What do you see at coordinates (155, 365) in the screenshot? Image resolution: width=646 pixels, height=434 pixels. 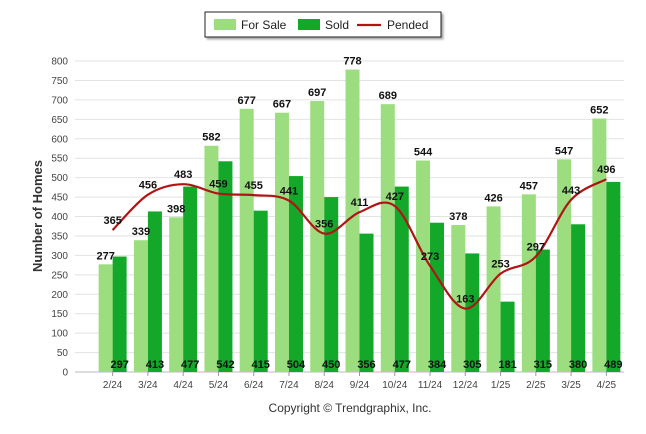 I see `label-sold: 413` at bounding box center [155, 365].